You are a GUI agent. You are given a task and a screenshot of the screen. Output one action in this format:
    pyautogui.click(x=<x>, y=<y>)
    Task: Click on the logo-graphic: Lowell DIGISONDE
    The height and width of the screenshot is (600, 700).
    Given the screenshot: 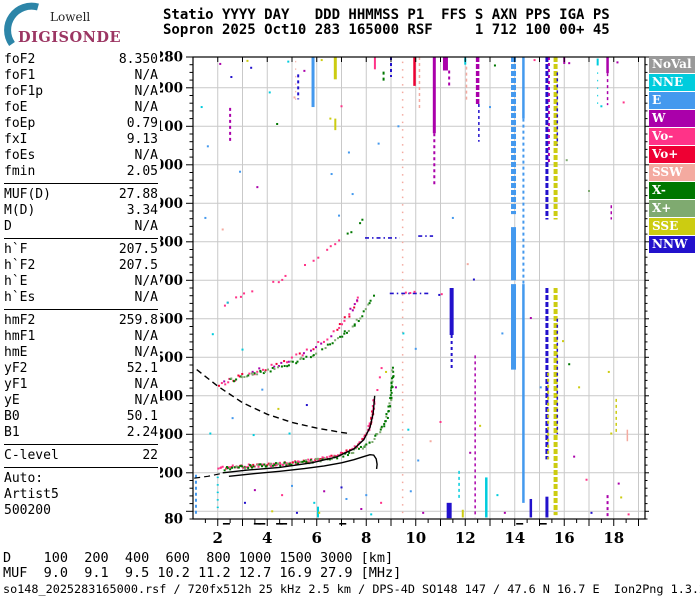 What is the action you would take?
    pyautogui.click(x=62, y=24)
    